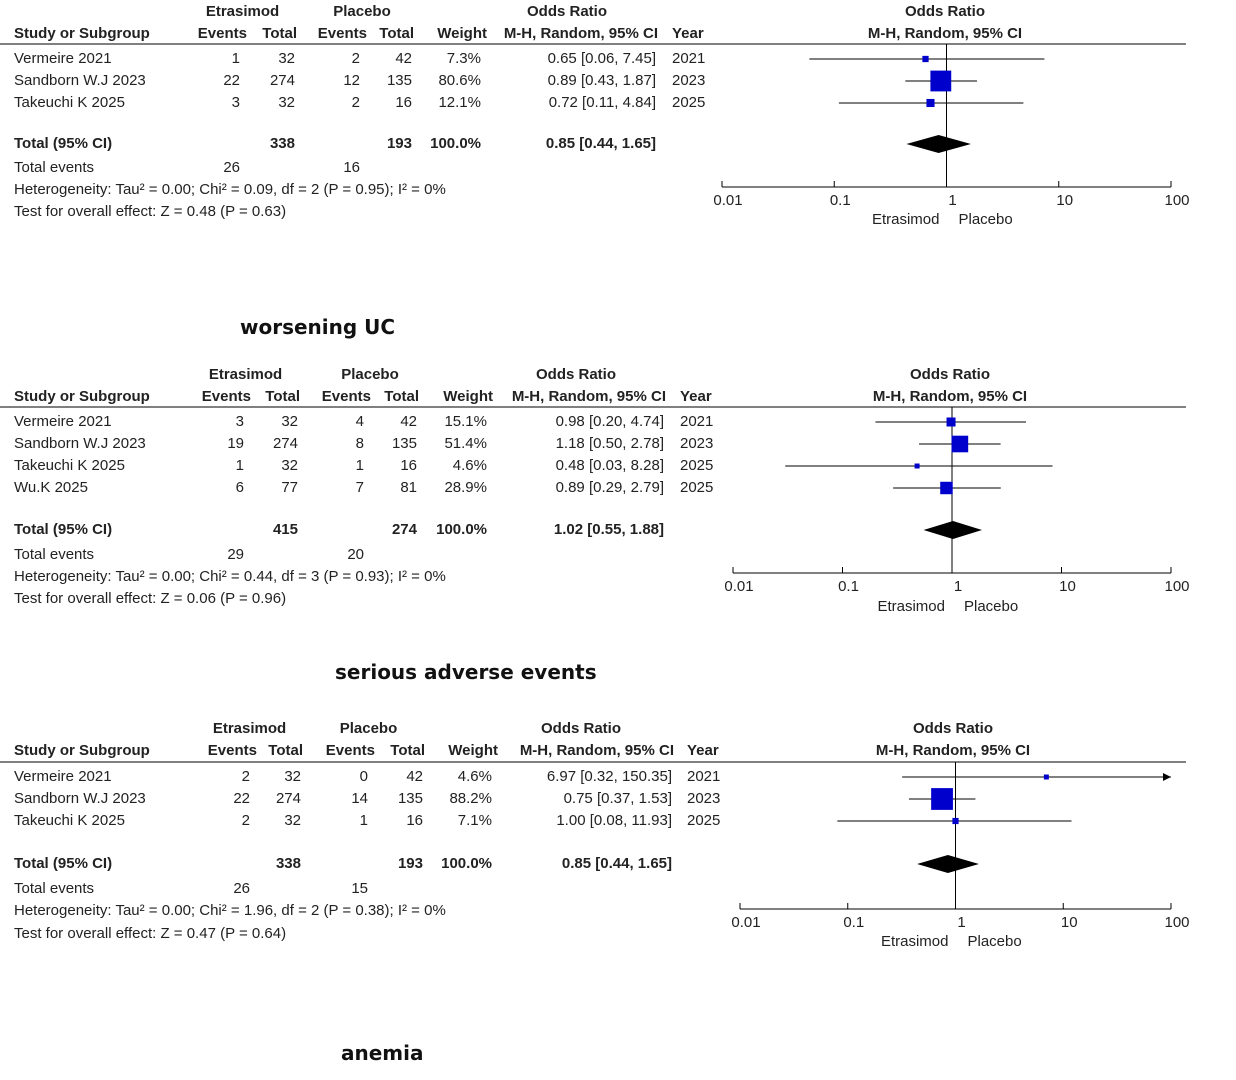 Image resolution: width=1236 pixels, height=1080 pixels. Describe the element at coordinates (282, 143) in the screenshot. I see `total-n-etrasimod: 338` at that location.